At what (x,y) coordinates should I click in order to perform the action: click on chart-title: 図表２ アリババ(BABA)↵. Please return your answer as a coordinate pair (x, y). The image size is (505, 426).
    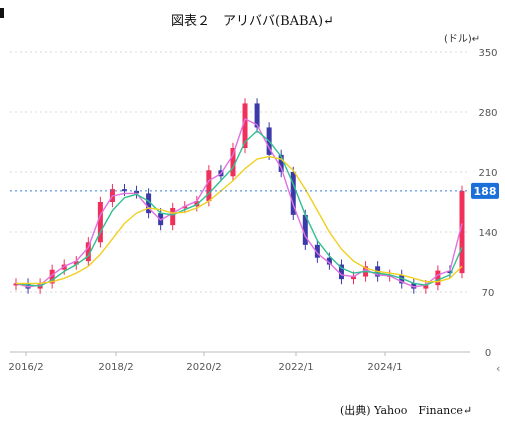
    Looking at the image, I should click on (252, 21).